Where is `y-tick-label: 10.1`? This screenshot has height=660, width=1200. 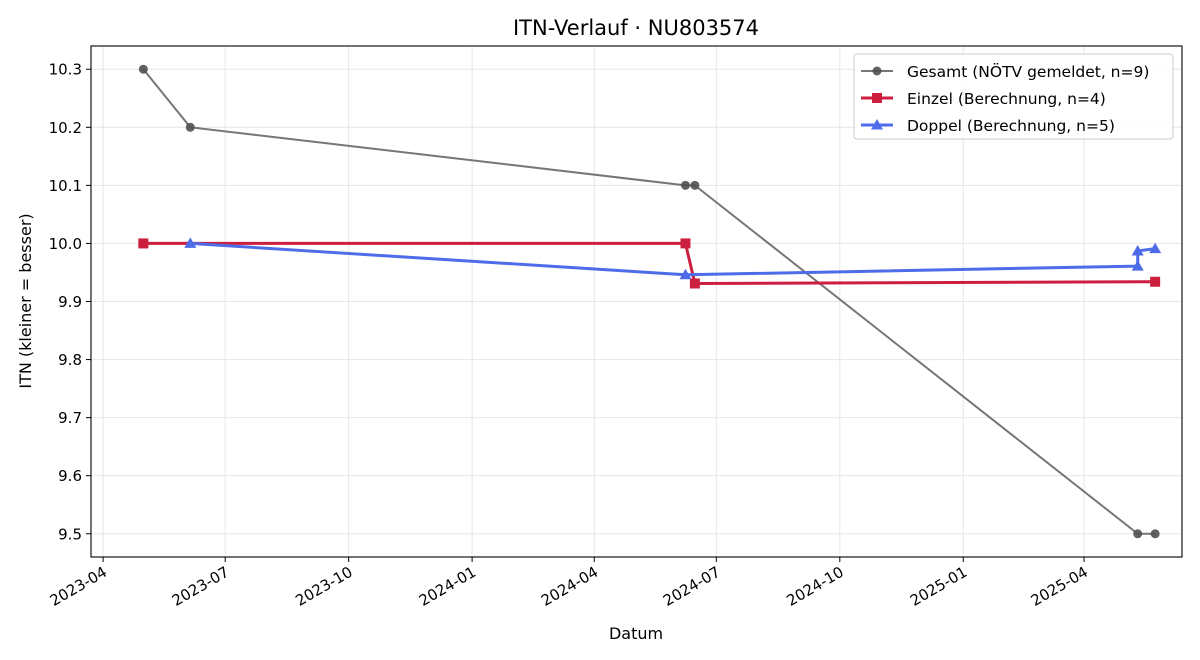 y-tick-label: 10.1 is located at coordinates (65, 186).